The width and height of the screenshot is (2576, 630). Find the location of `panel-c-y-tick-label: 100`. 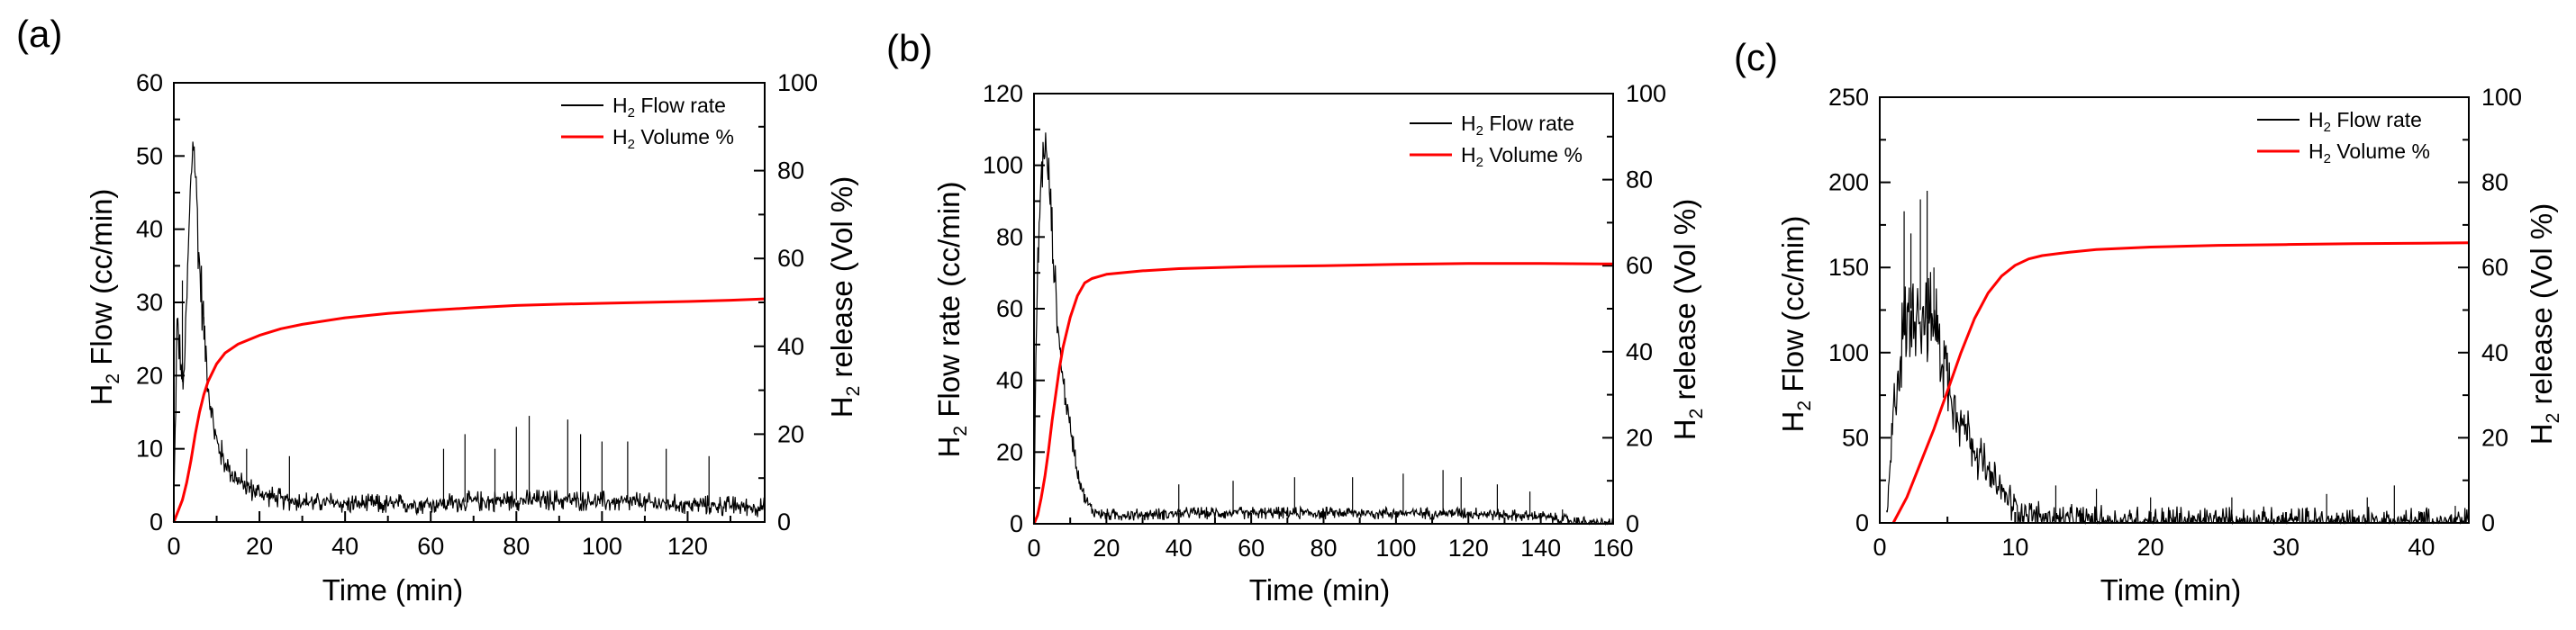

panel-c-y-tick-label: 100 is located at coordinates (1848, 352).